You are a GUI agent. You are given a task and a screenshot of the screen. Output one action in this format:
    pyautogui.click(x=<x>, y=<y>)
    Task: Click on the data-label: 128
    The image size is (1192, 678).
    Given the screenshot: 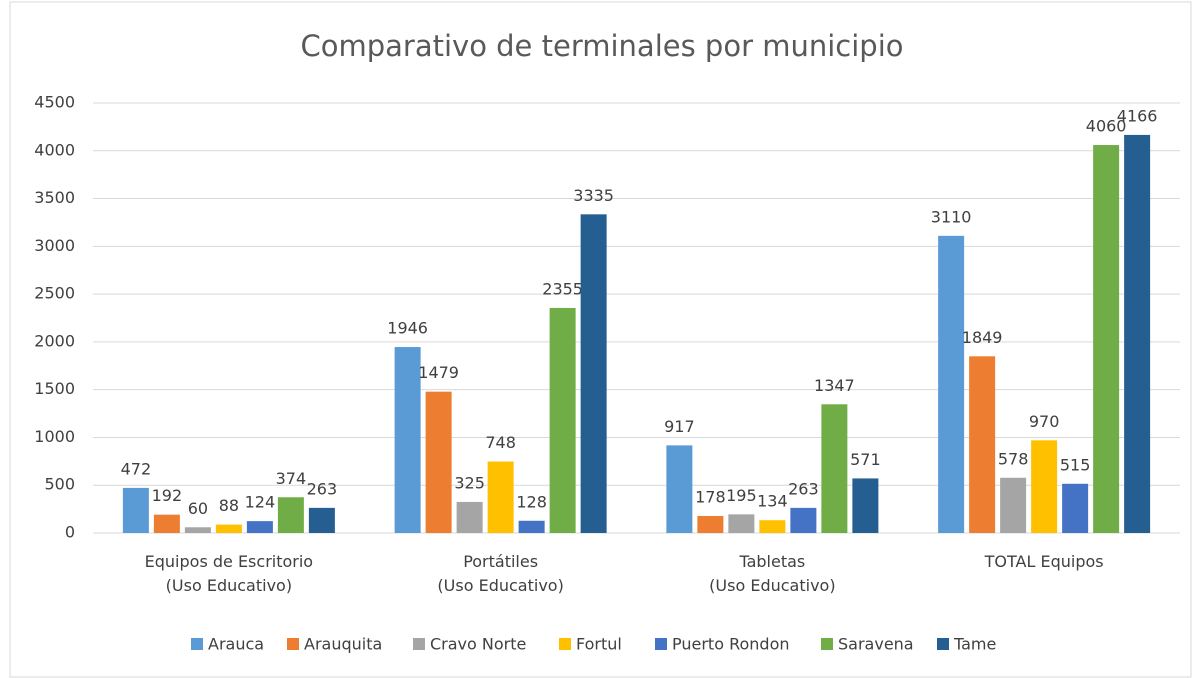 What is the action you would take?
    pyautogui.click(x=531, y=501)
    